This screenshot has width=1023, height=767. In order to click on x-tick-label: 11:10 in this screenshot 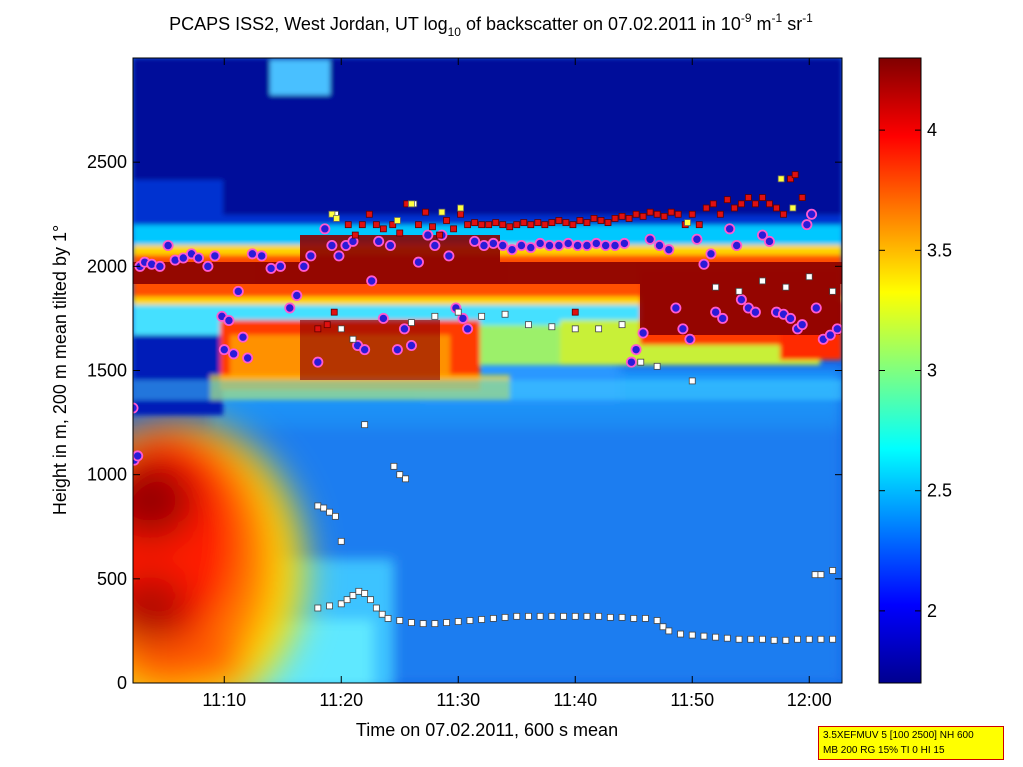, I will do `click(224, 700)`.